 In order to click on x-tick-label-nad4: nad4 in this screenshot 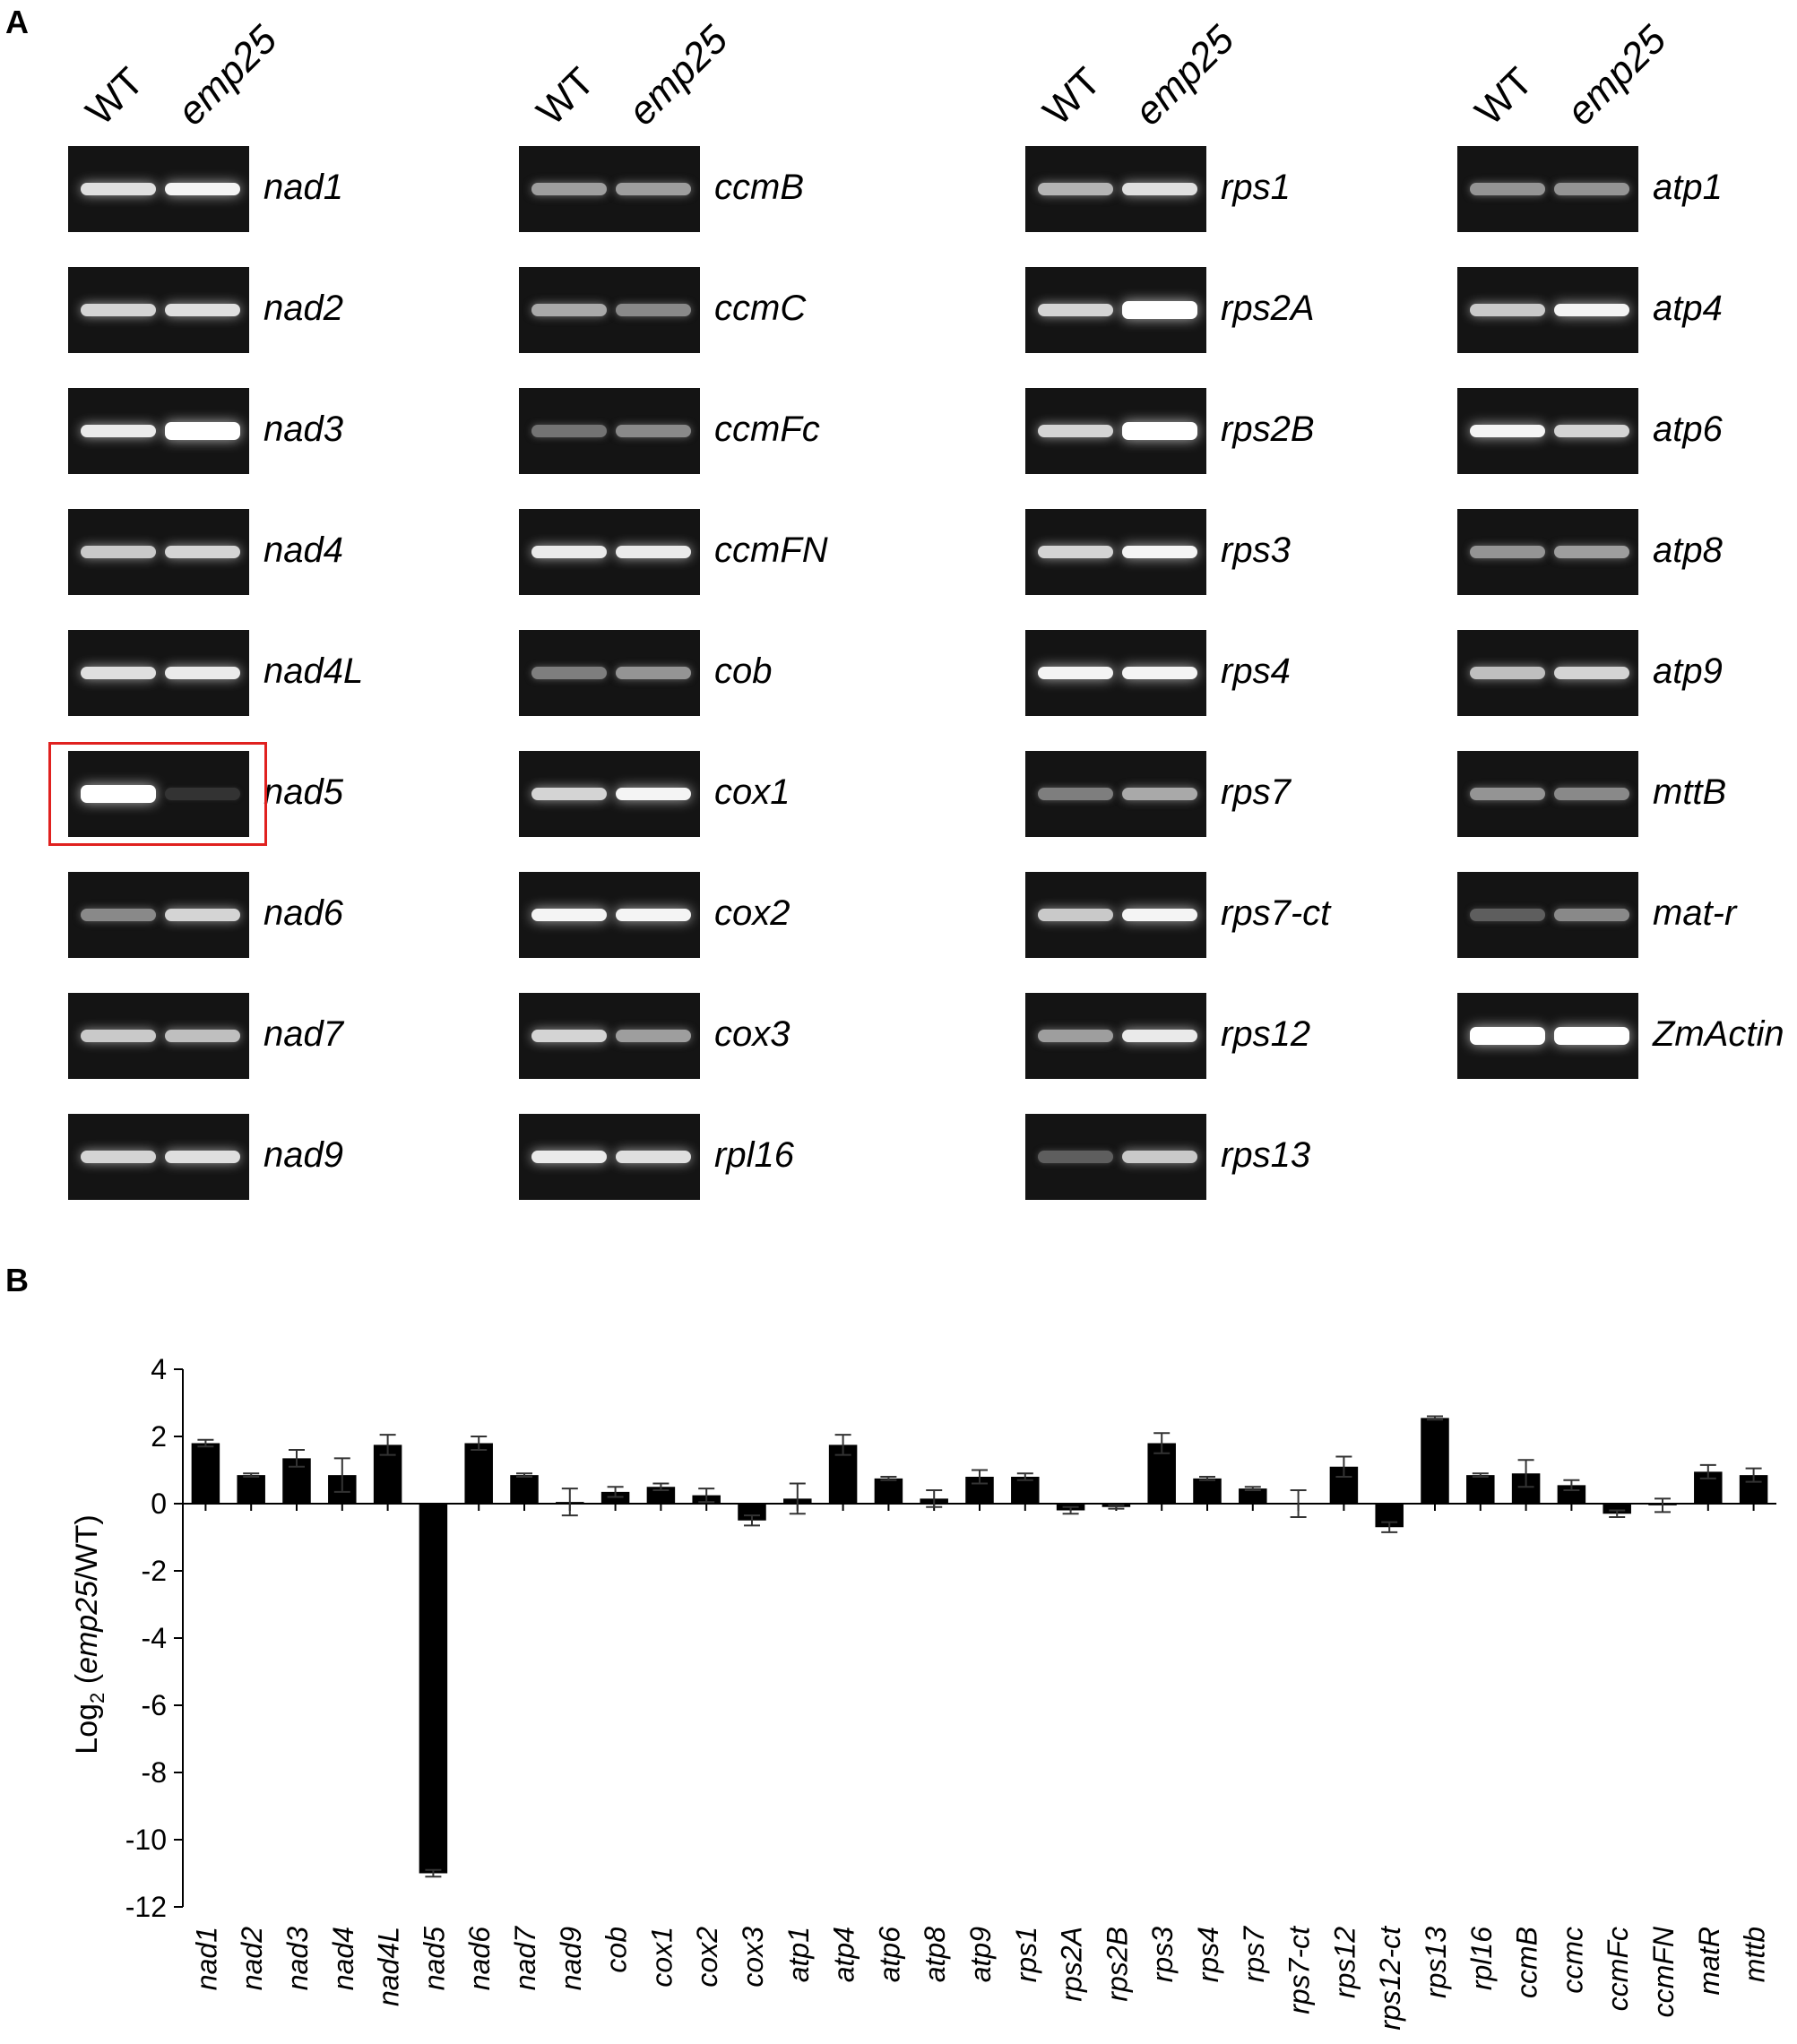, I will do `click(343, 1958)`.